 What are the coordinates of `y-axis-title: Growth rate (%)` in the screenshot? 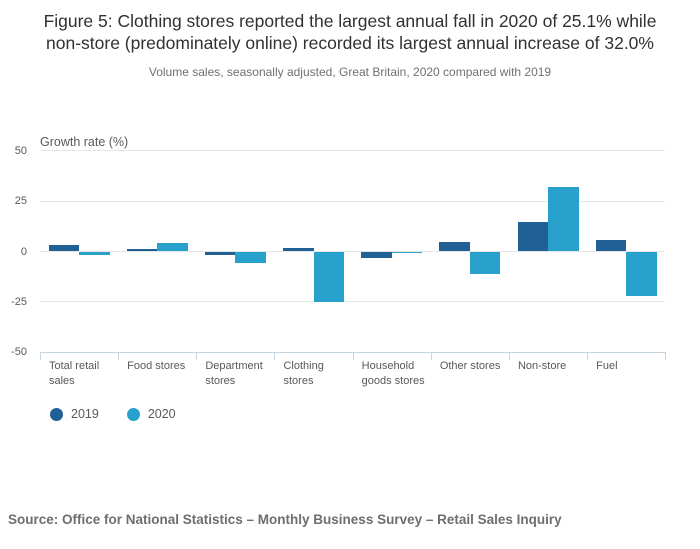 It's located at (84, 142).